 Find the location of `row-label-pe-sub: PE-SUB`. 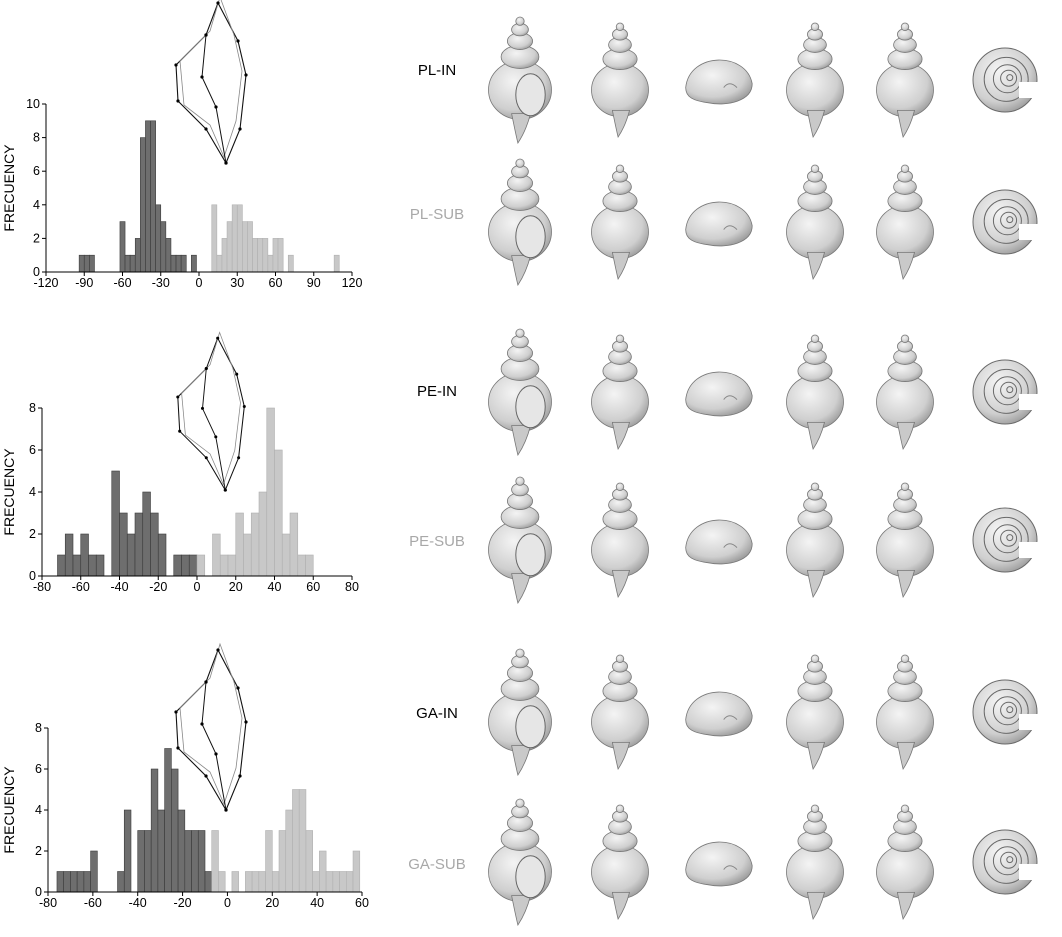

row-label-pe-sub: PE-SUB is located at coordinates (437, 541).